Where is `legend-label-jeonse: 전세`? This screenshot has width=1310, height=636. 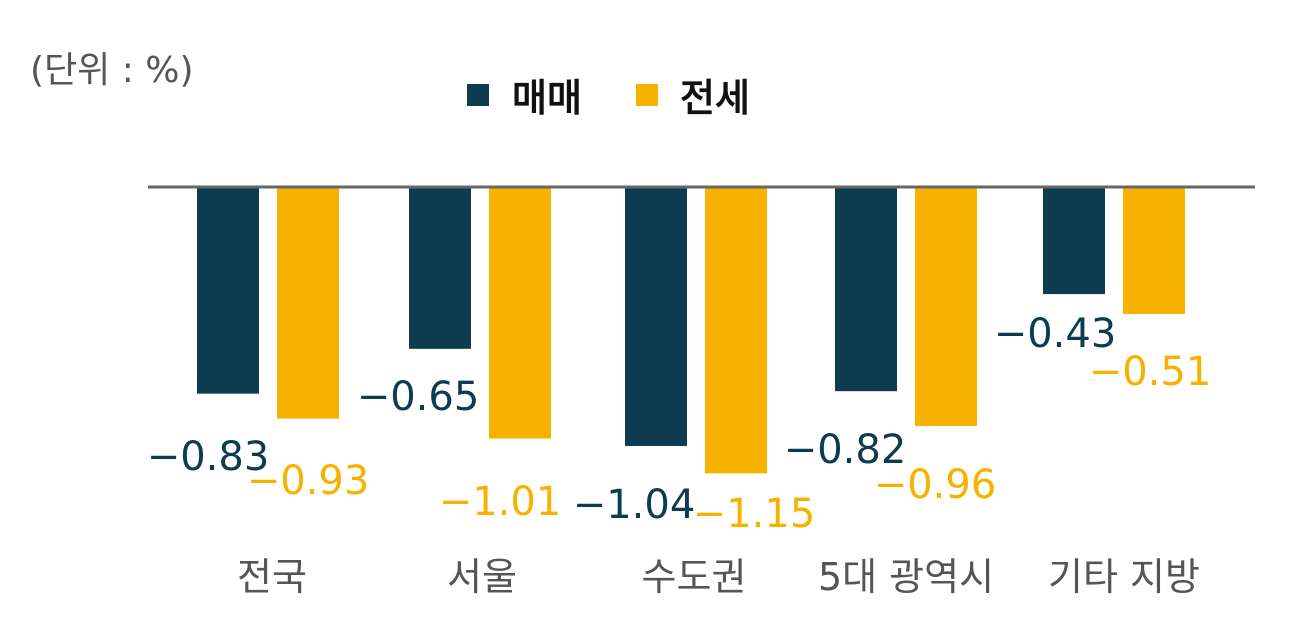 legend-label-jeonse: 전세 is located at coordinates (715, 98).